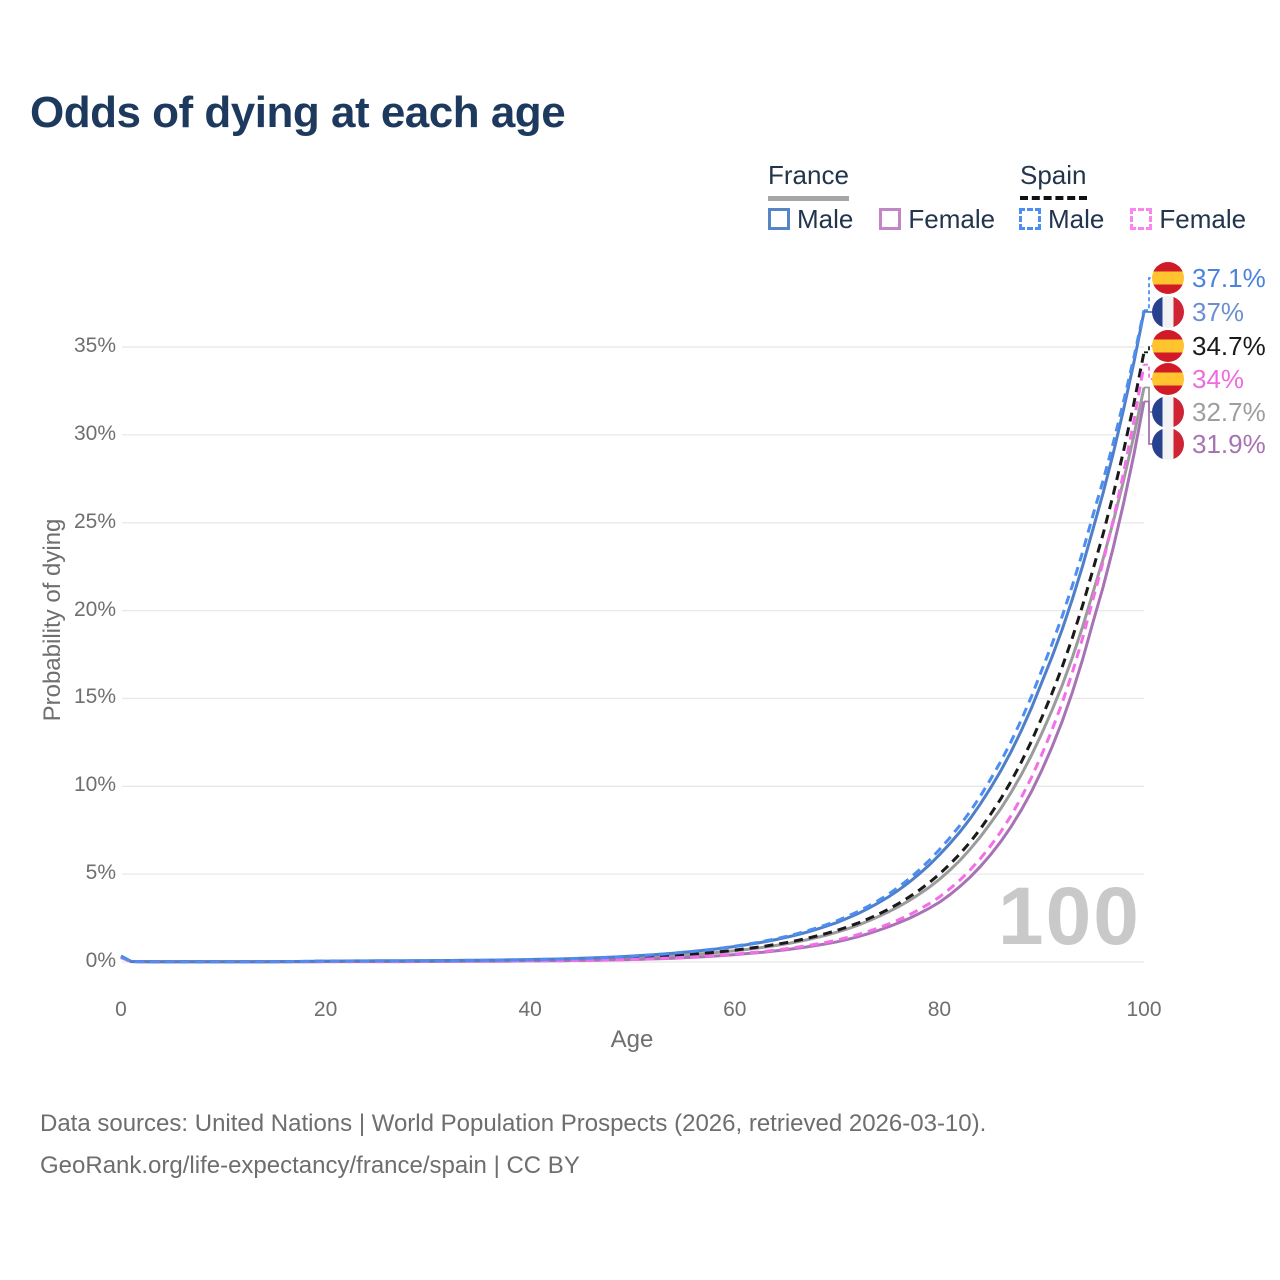  What do you see at coordinates (1229, 411) in the screenshot?
I see `end-label-value: 32.7%` at bounding box center [1229, 411].